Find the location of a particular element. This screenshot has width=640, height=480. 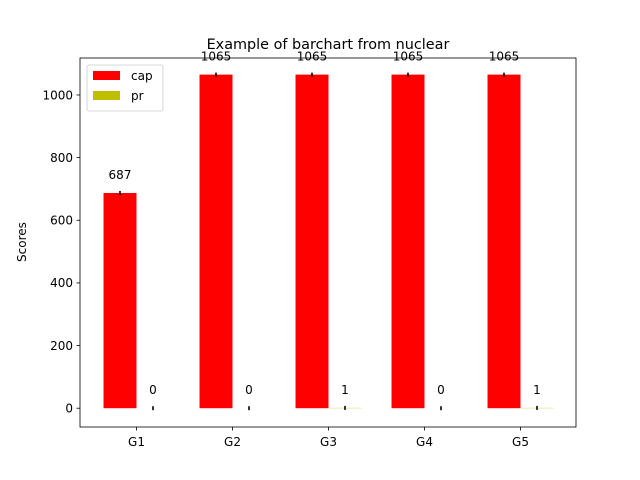

legend-label-pr: pr is located at coordinates (137, 96).